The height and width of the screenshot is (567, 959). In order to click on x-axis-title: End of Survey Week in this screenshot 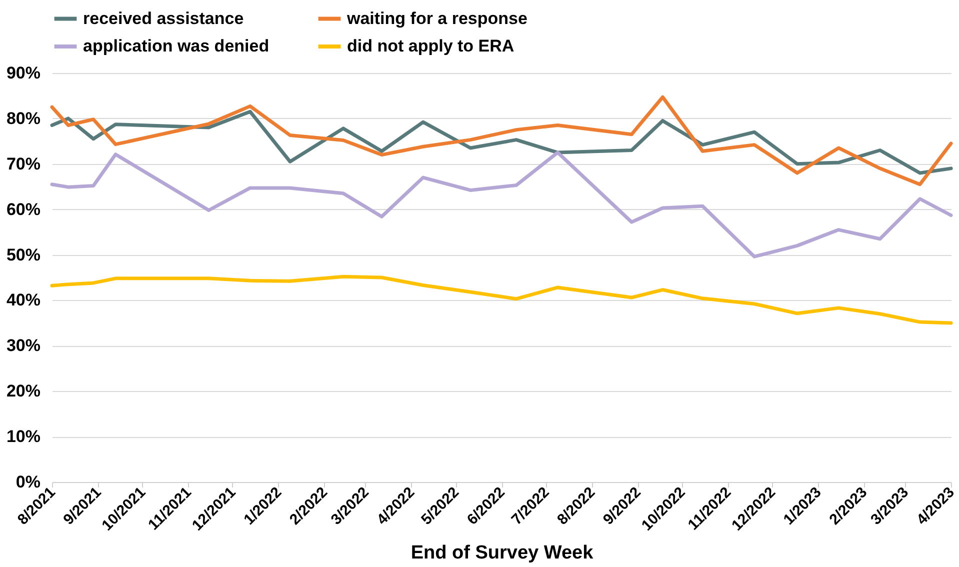, I will do `click(502, 553)`.